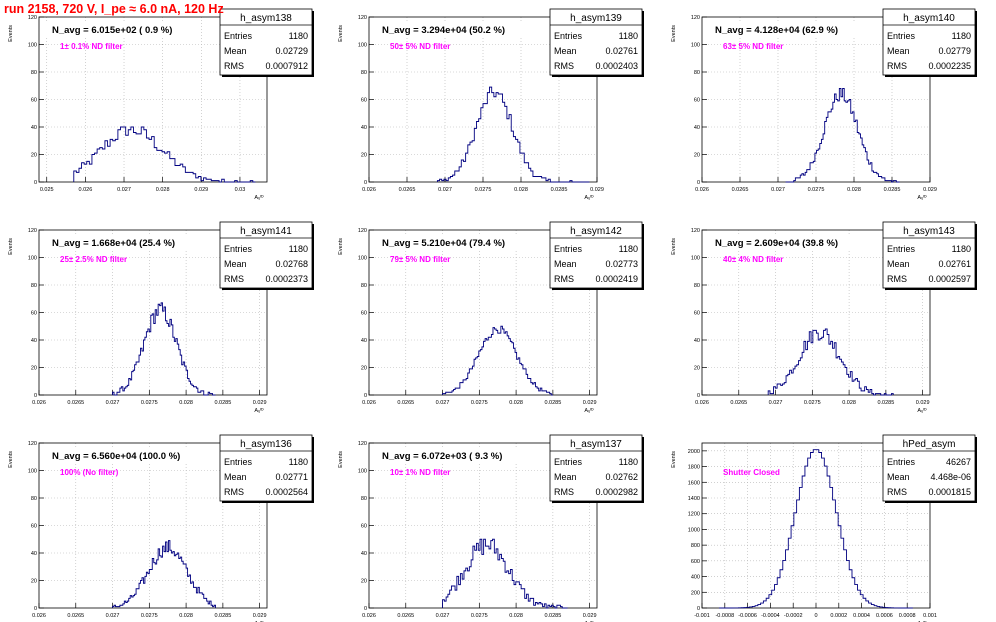  What do you see at coordinates (884, 616) in the screenshot?
I see `x-tick-label: 0.0006` at bounding box center [884, 616].